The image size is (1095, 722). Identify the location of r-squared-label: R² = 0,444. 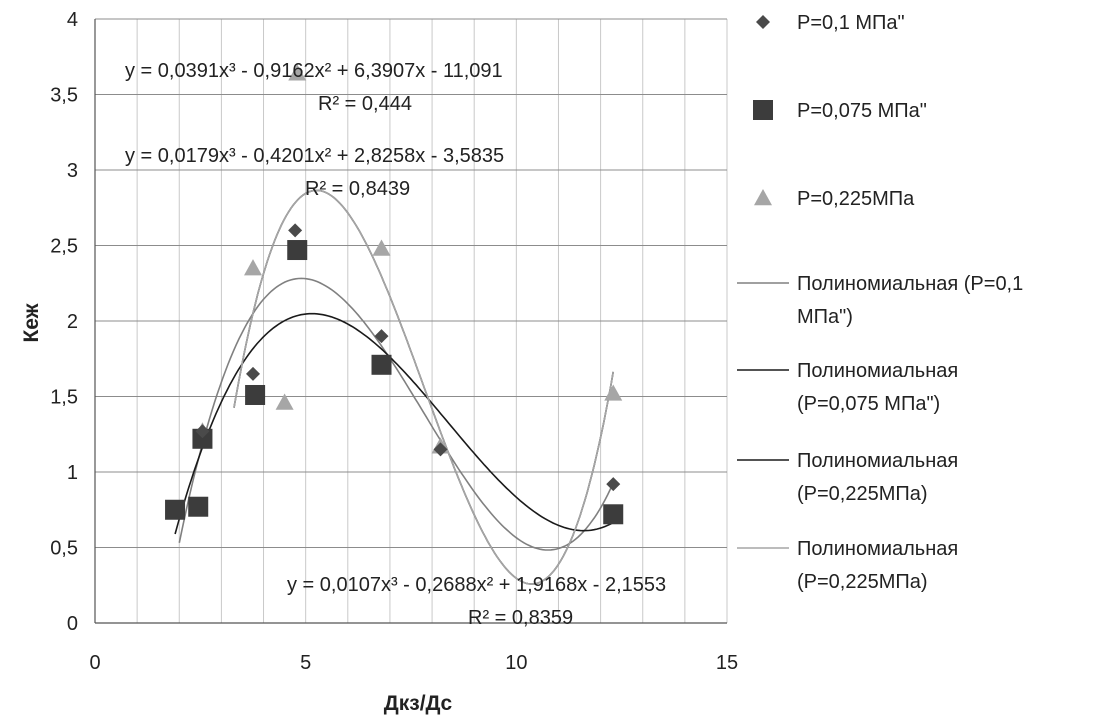
(365, 104).